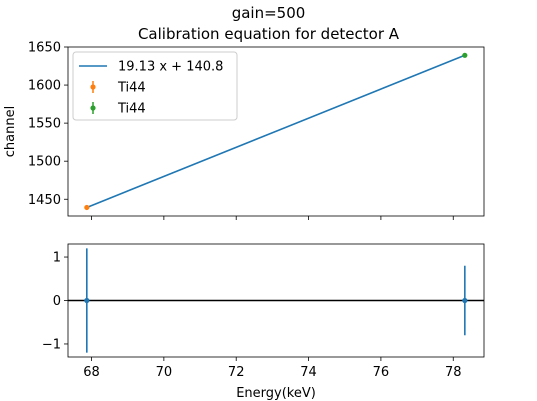 The image size is (537, 401). Describe the element at coordinates (44, 48) in the screenshot. I see `y-tick-label: 1650` at that location.